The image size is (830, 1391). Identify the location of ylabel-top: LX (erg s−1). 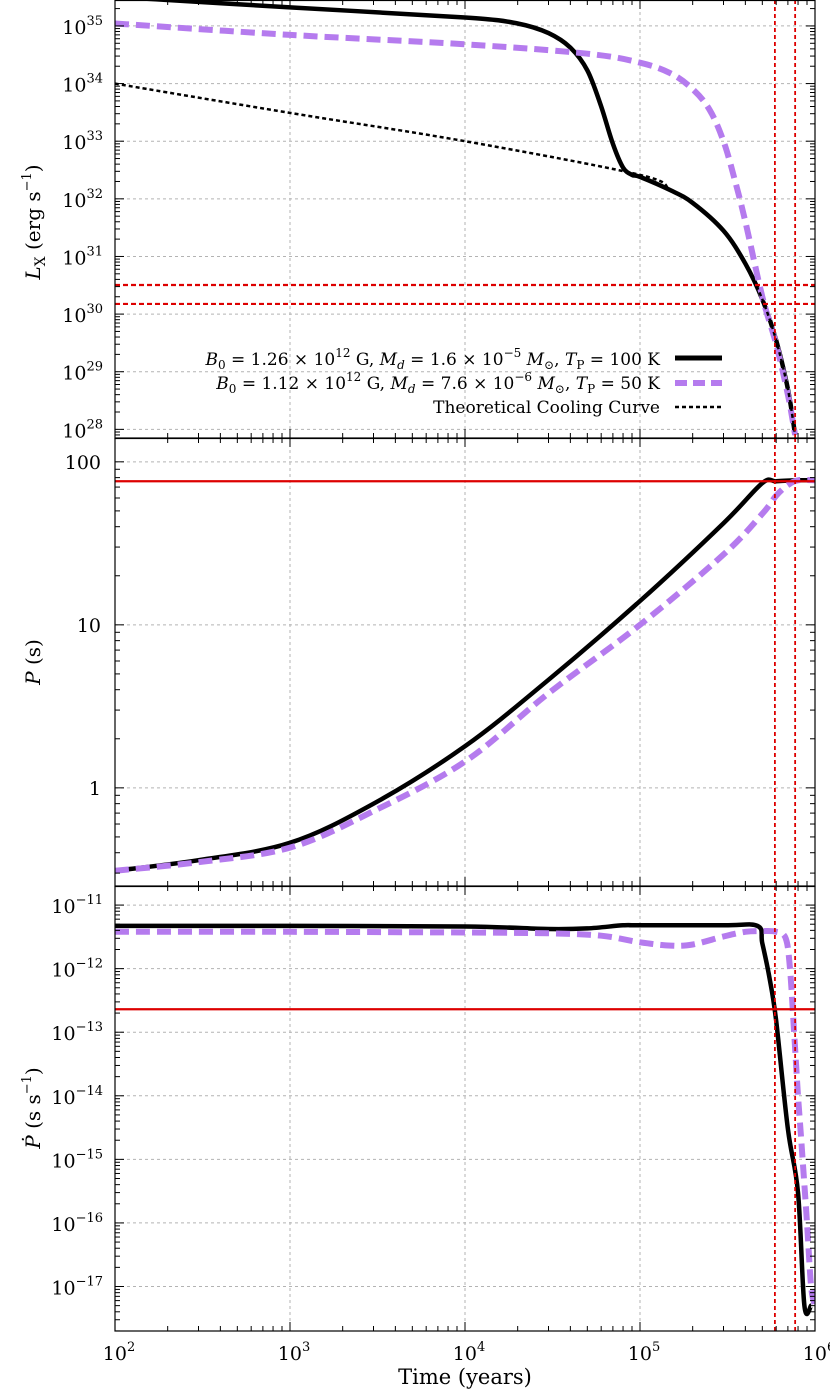
(34, 222).